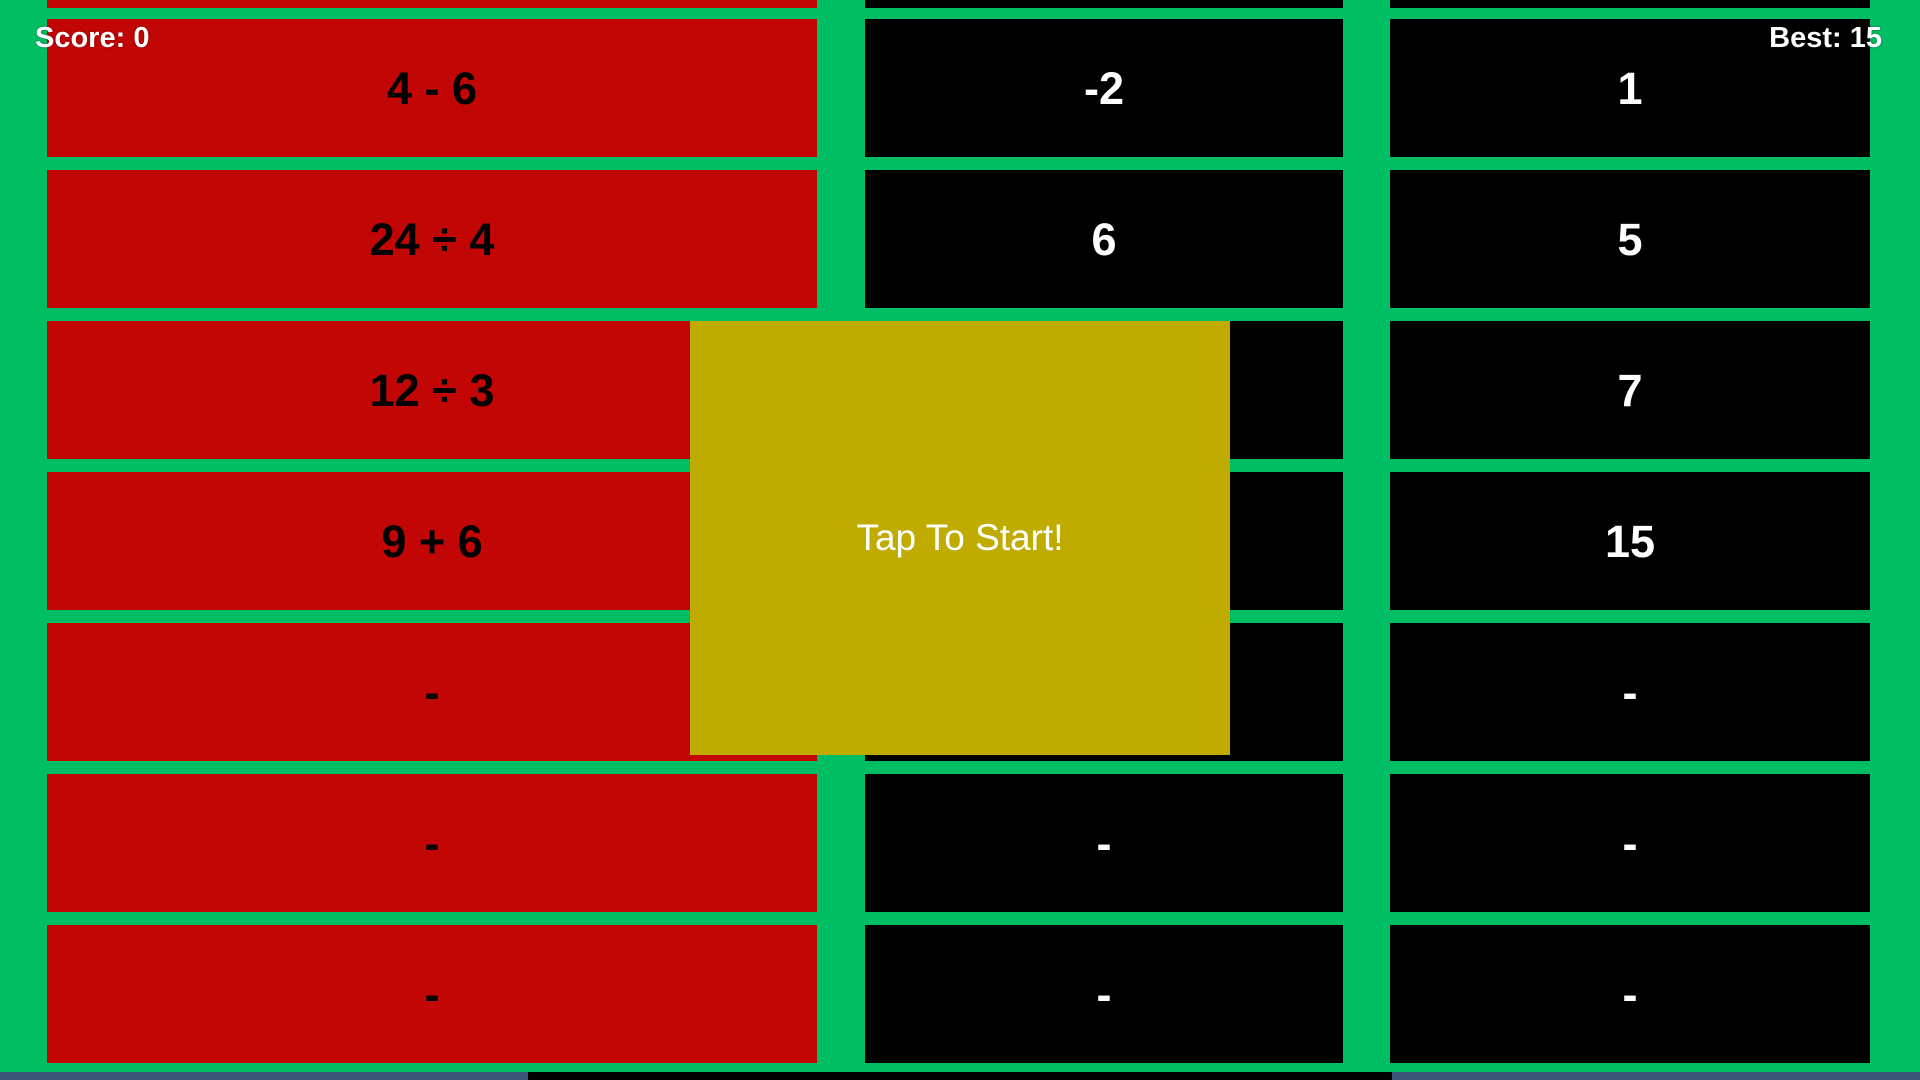  I want to click on problem-card: 4 - 6, so click(432, 88).